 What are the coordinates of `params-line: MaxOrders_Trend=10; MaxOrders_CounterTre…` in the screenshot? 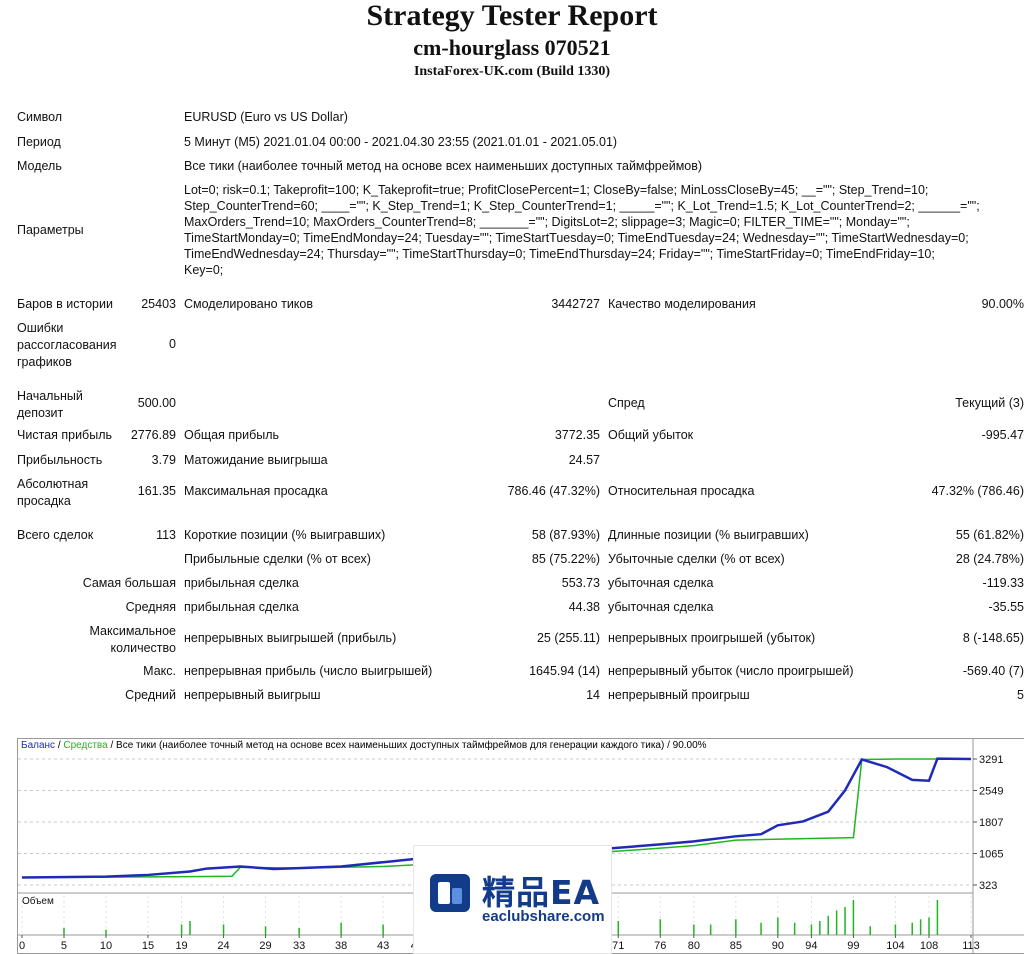 It's located at (547, 222).